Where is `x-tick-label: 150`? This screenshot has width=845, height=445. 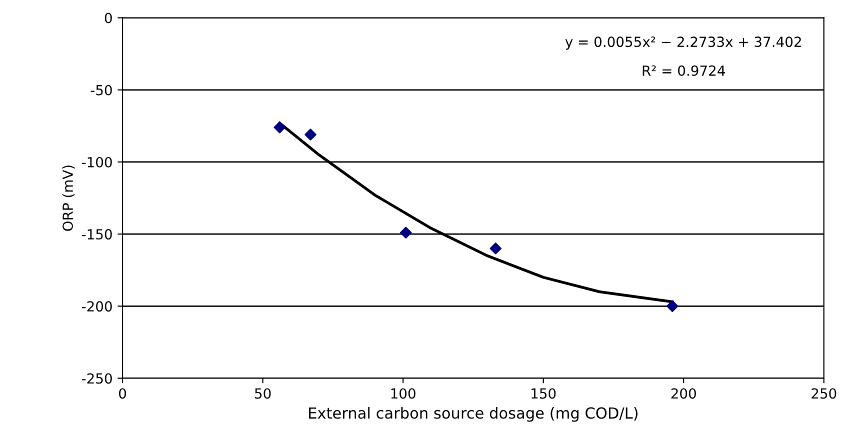 x-tick-label: 150 is located at coordinates (544, 393).